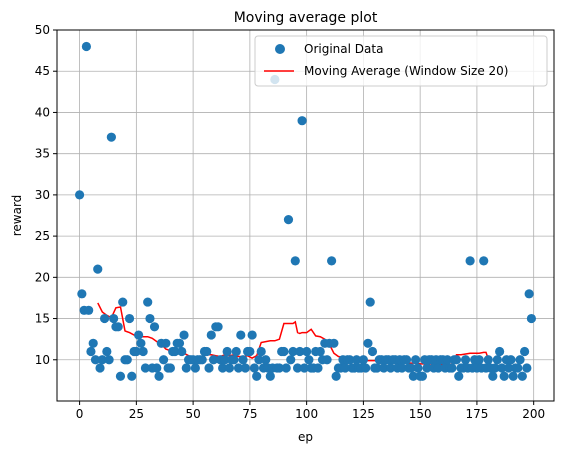 The image size is (563, 453). I want to click on x-tick-label: 0, so click(80, 414).